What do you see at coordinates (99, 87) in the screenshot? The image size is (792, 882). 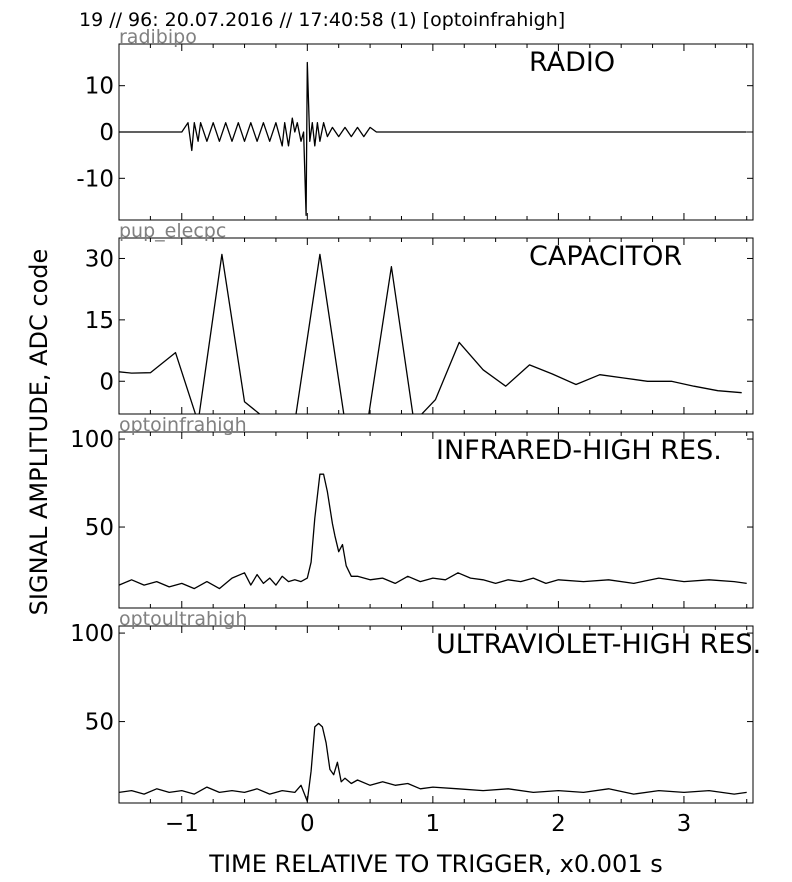 I see `y-tick-label: 10` at bounding box center [99, 87].